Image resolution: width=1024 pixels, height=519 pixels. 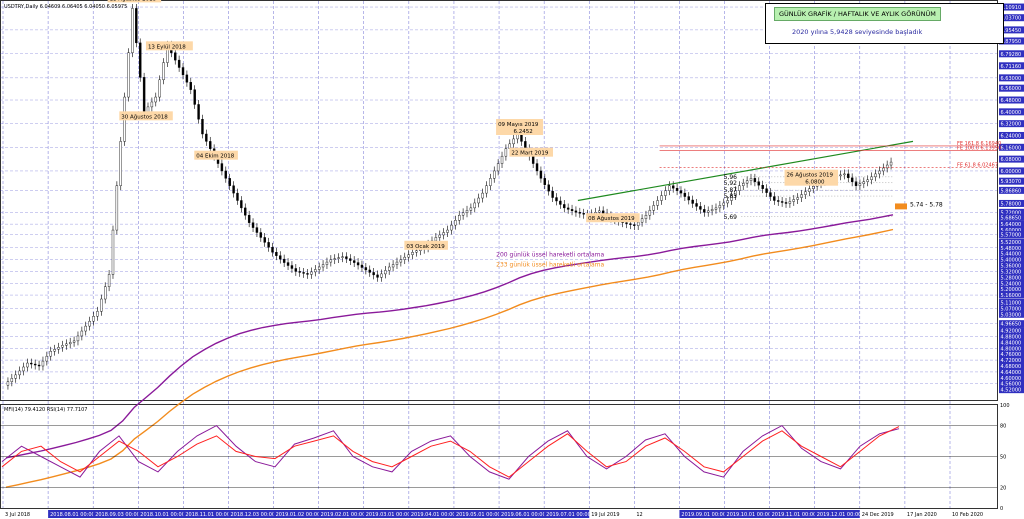 I want to click on y-tick-label: 5.57000, so click(x=1011, y=235).